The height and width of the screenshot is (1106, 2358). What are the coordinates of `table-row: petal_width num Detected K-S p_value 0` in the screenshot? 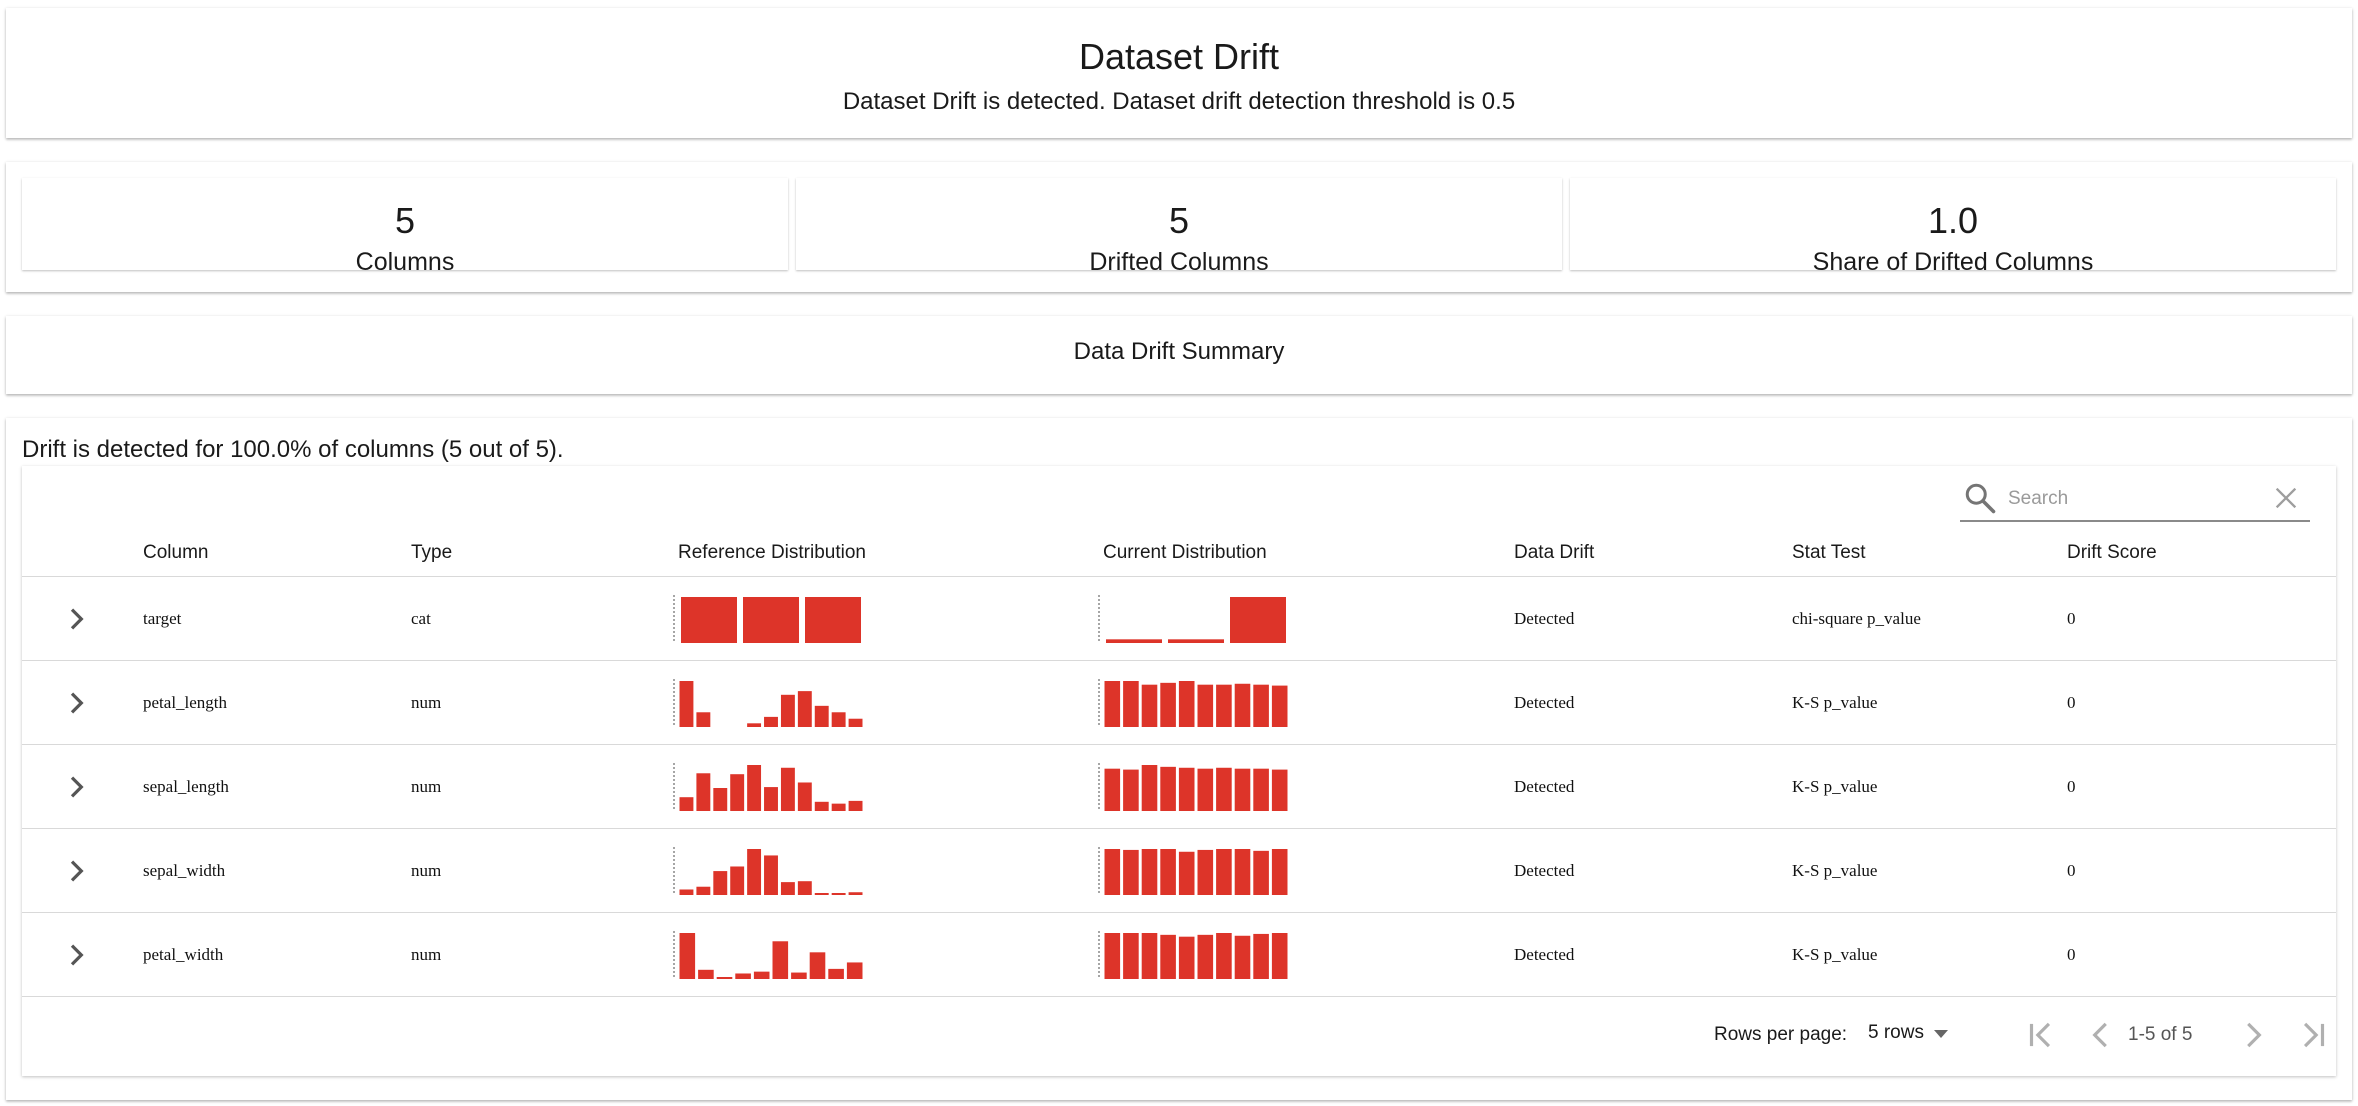 It's located at (1179, 955).